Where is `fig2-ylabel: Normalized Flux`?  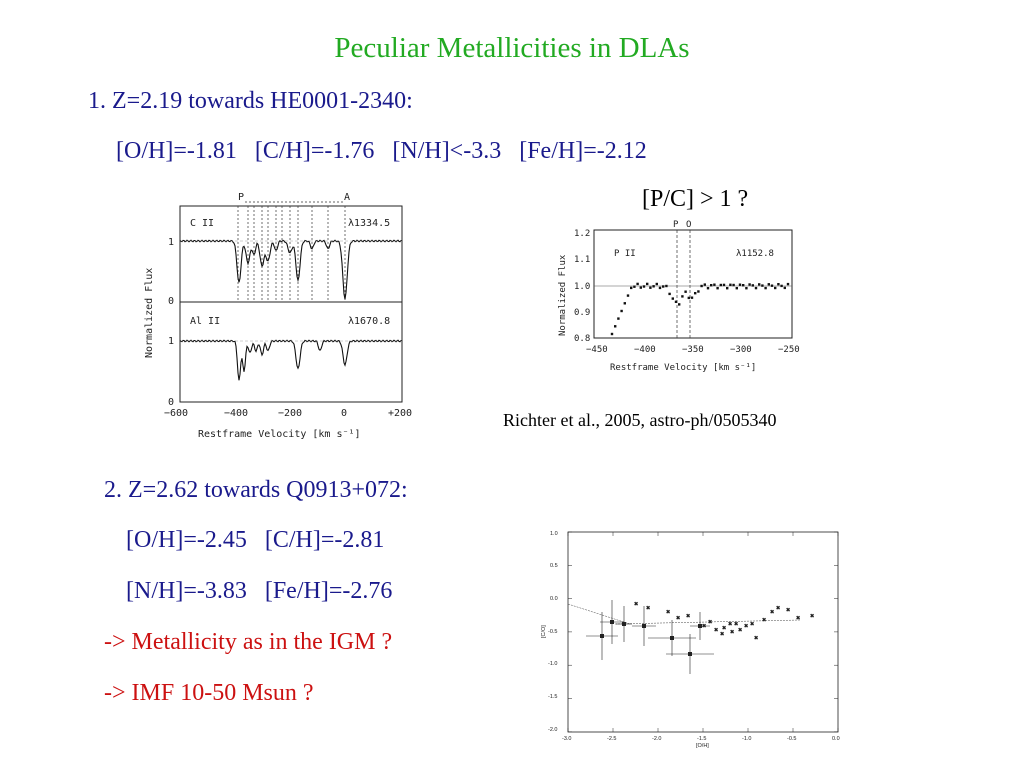 fig2-ylabel: Normalized Flux is located at coordinates (563, 295).